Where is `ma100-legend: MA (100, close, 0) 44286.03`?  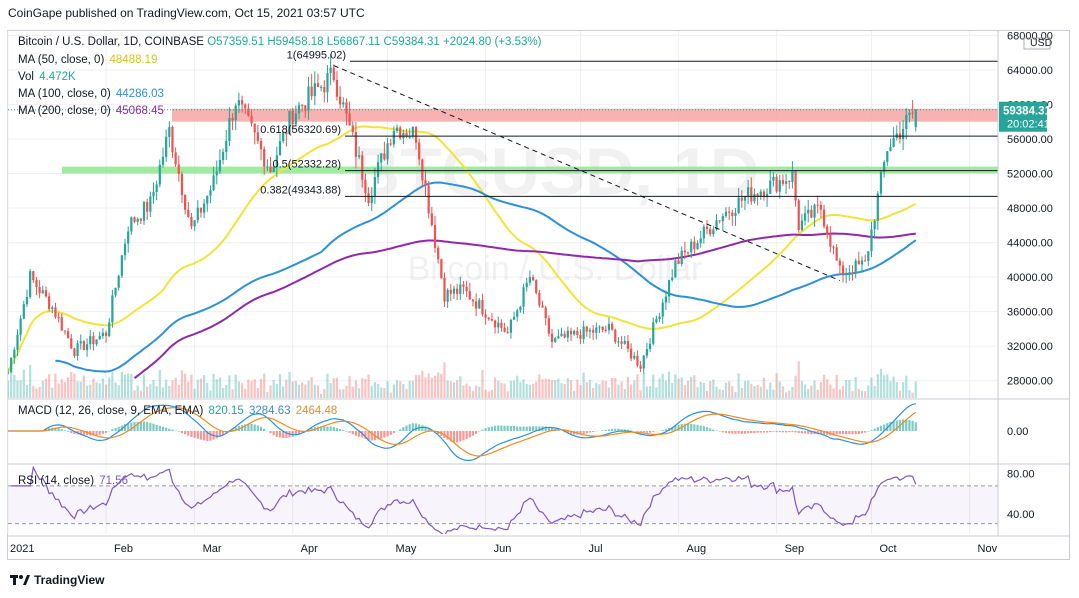
ma100-legend: MA (100, close, 0) 44286.03 is located at coordinates (91, 94).